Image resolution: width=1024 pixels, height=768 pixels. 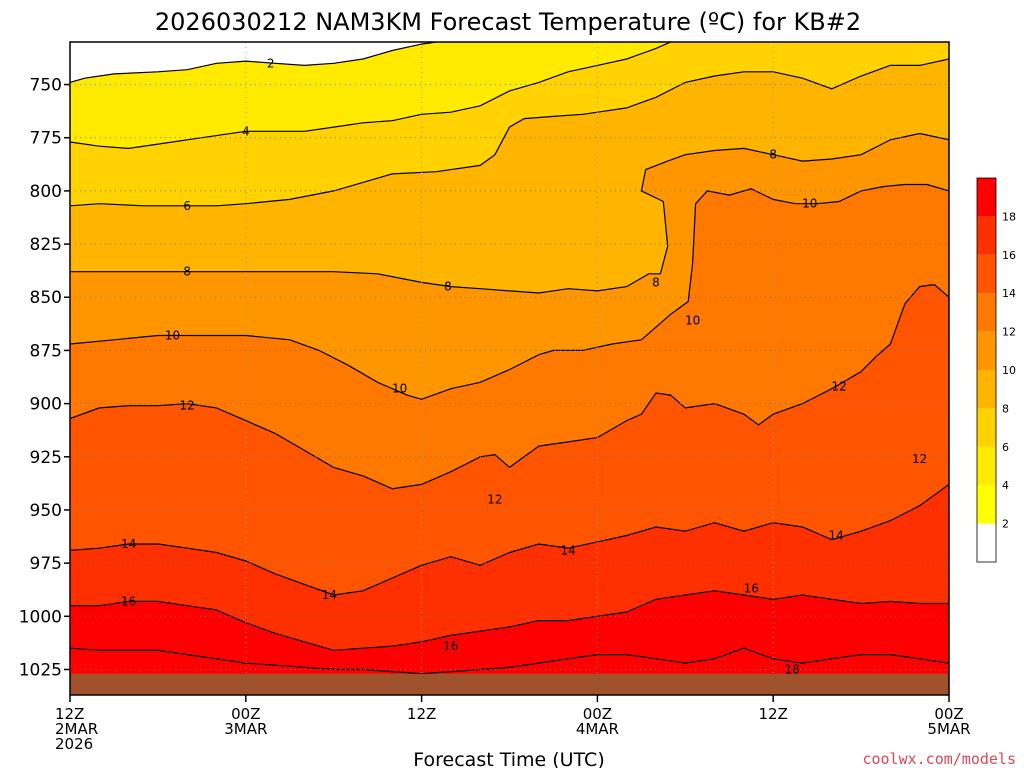 I want to click on x-tick-label-0-2: 2026, so click(x=74, y=744).